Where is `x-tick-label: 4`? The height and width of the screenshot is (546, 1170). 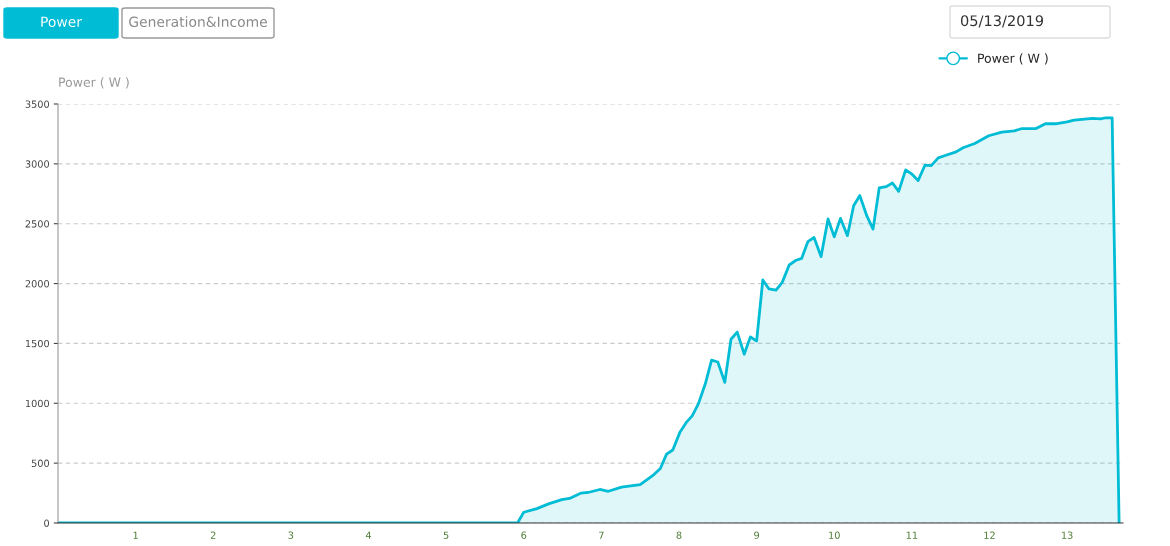 x-tick-label: 4 is located at coordinates (368, 535).